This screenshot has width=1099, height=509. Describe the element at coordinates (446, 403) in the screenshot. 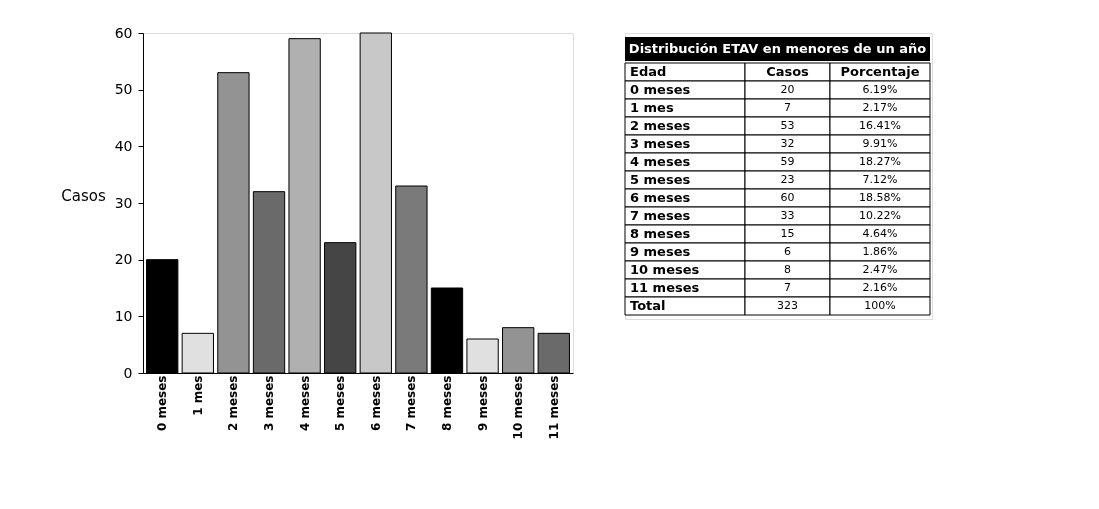

I see `x-tick-label: 8 meses` at that location.